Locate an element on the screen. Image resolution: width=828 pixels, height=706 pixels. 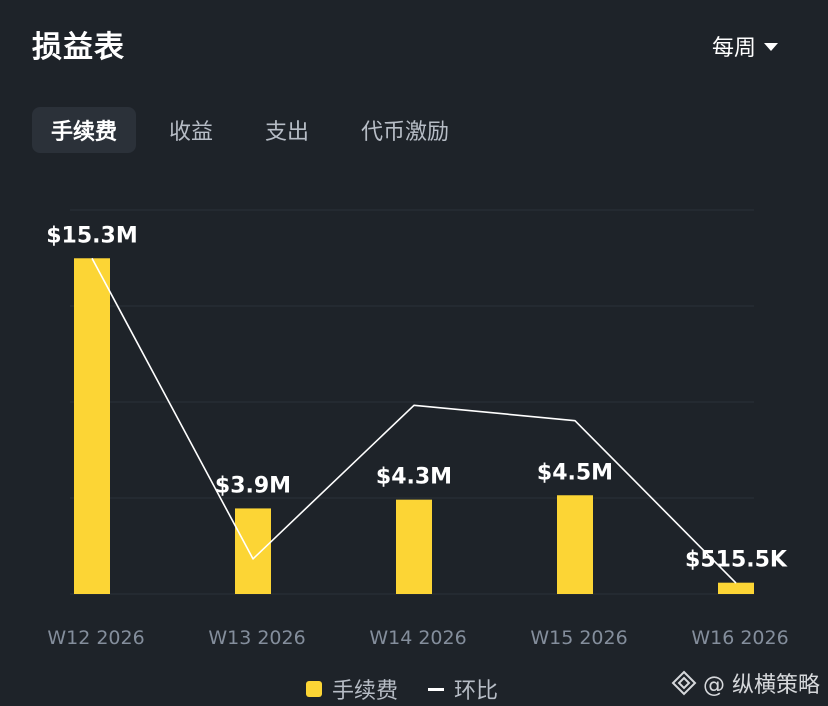
watermark: @ 纵横策略 is located at coordinates (745, 683).